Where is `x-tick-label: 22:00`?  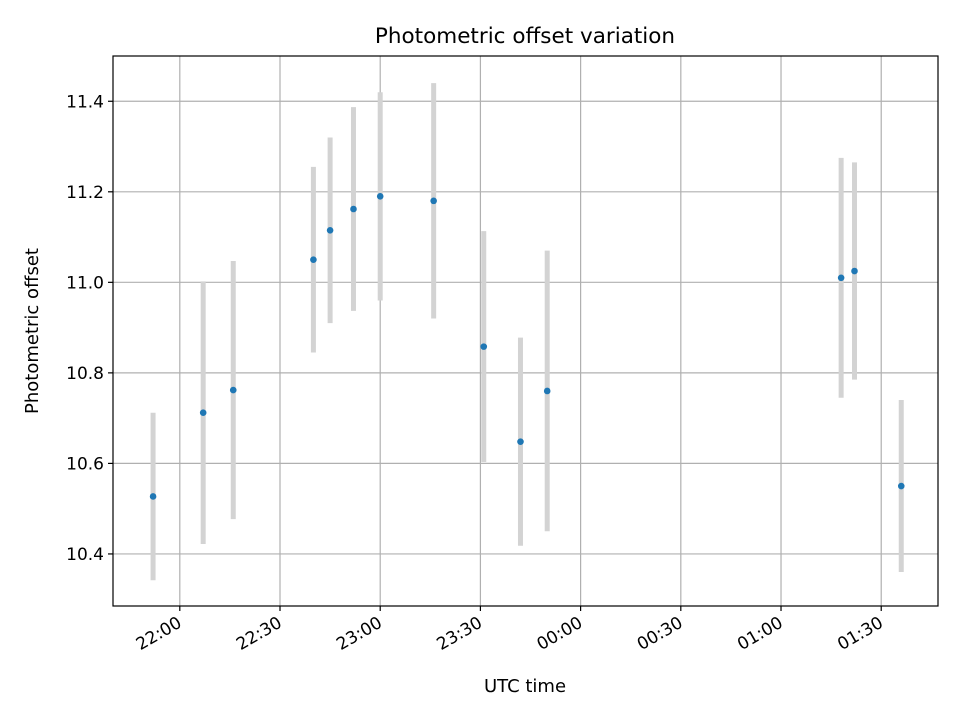 x-tick-label: 22:00 is located at coordinates (159, 634).